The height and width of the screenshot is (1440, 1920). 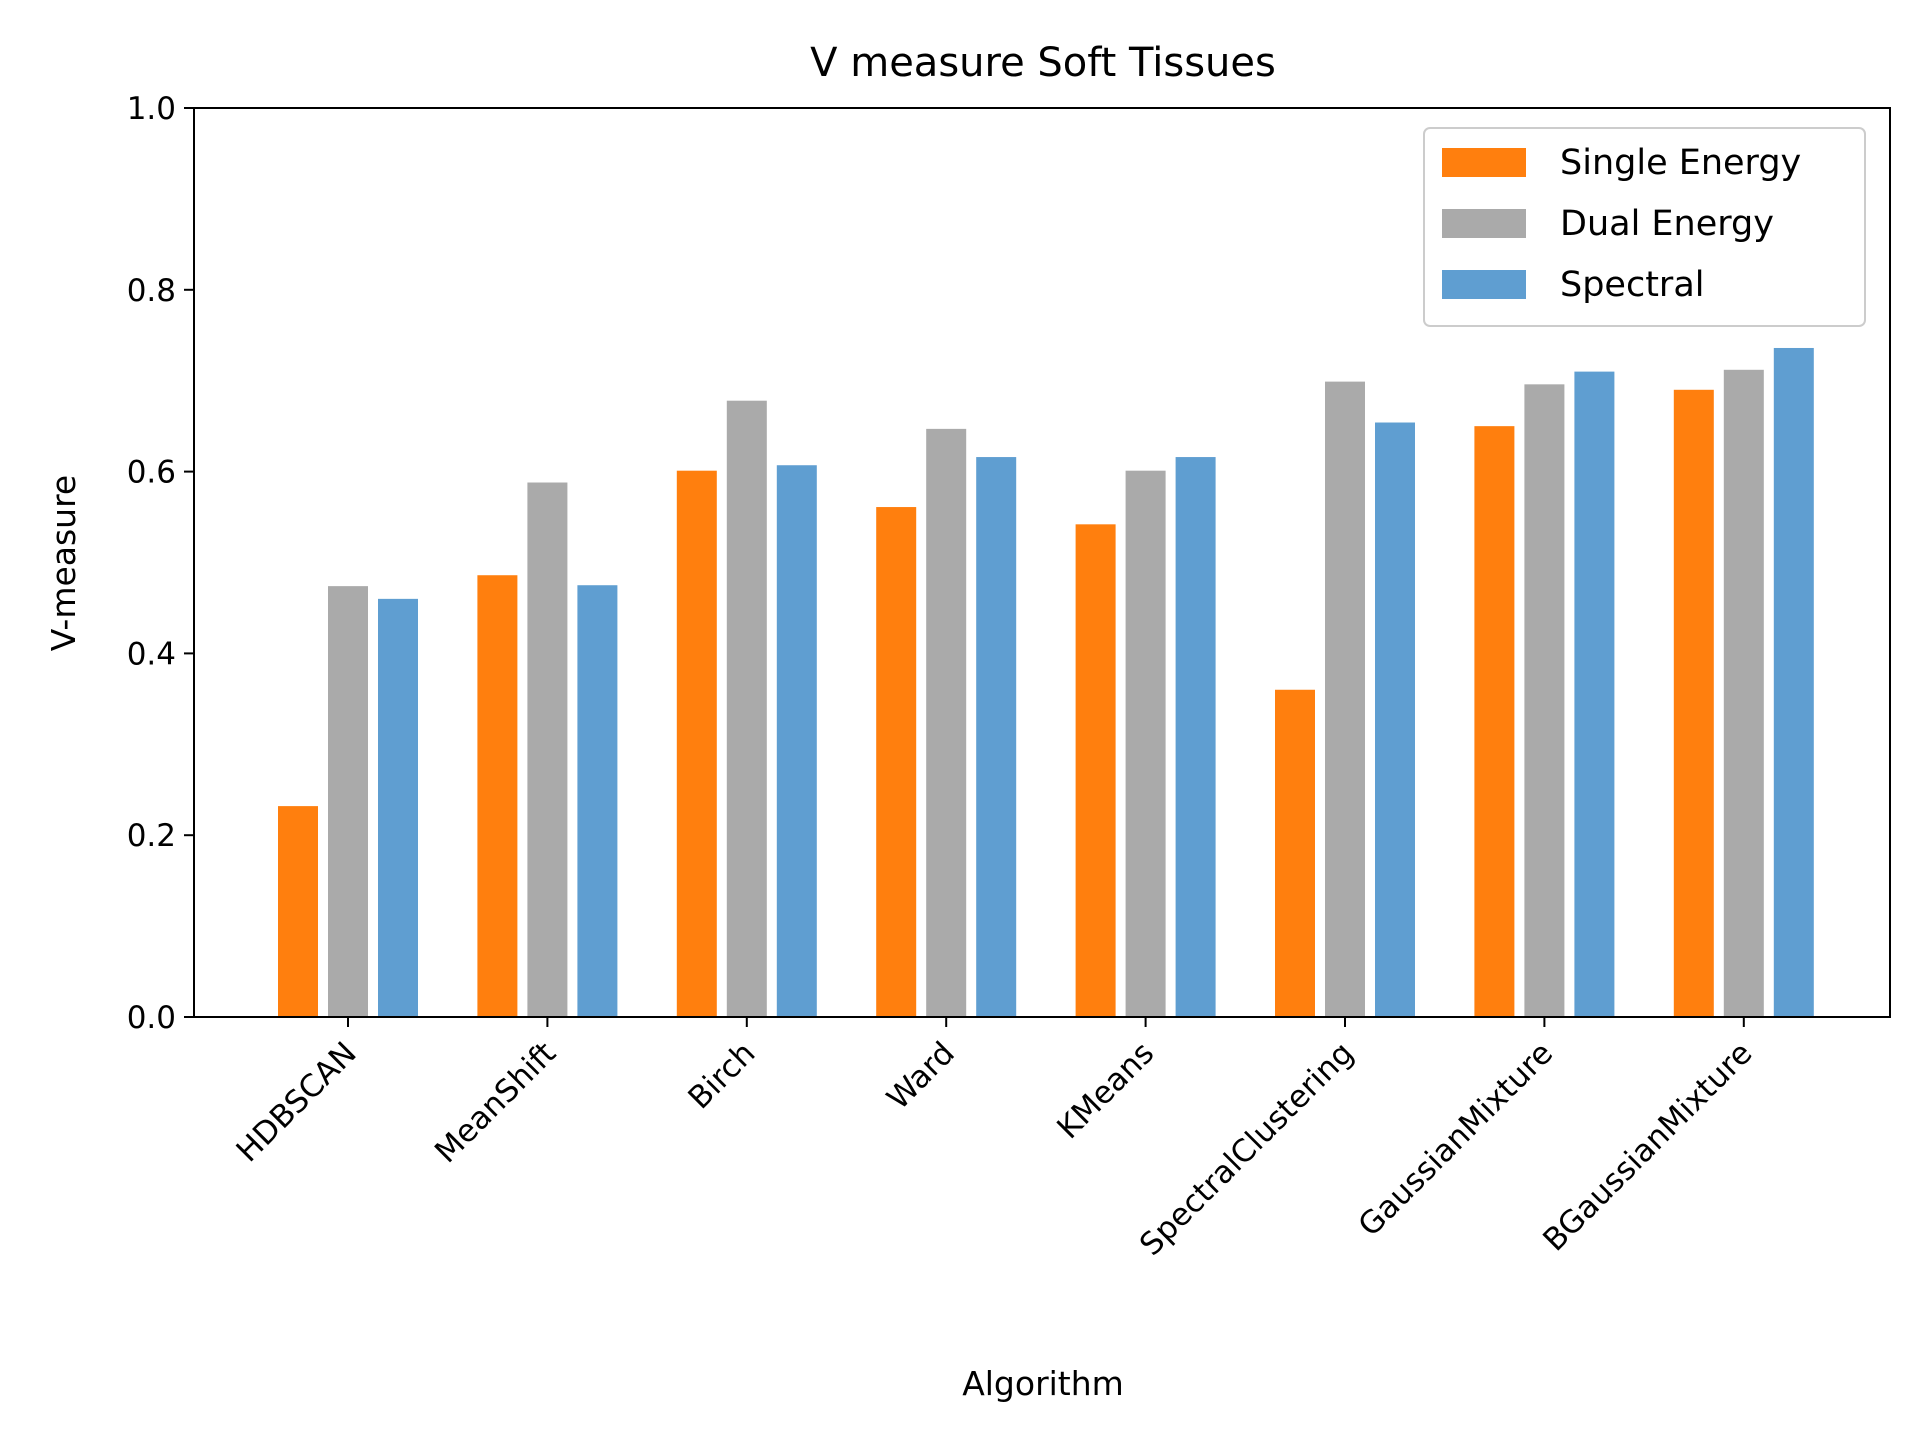 I want to click on legend: Single Energy Dual Energy Spectral, so click(x=1644, y=227).